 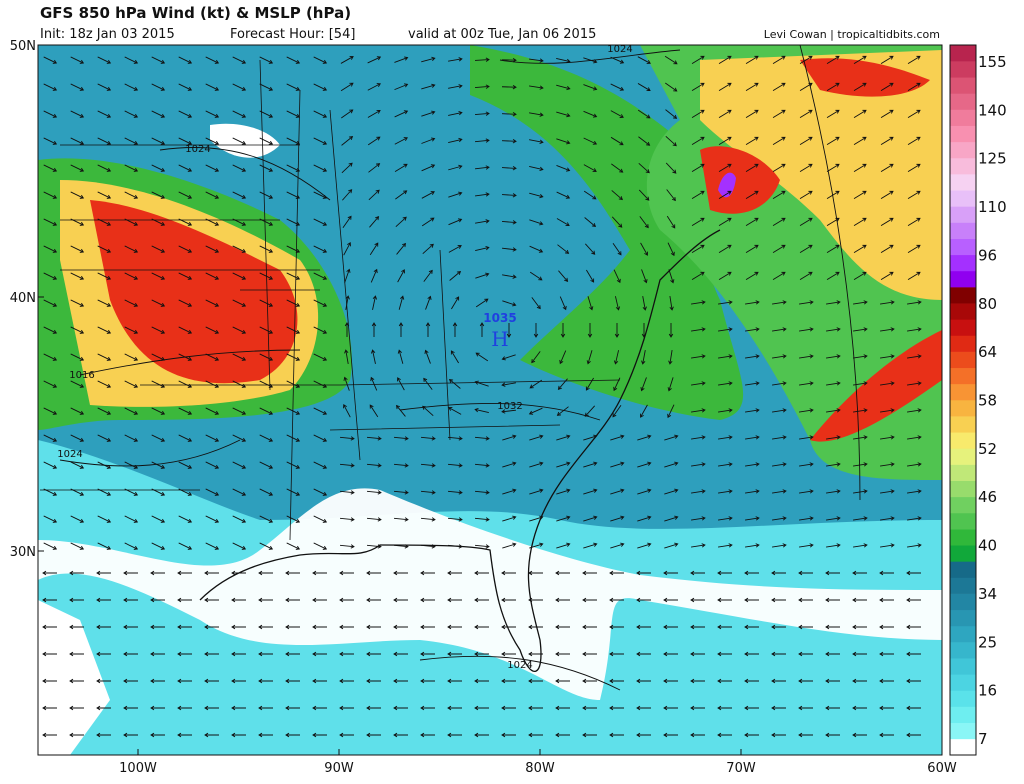 What do you see at coordinates (983, 739) in the screenshot?
I see `colorbar-label: 7` at bounding box center [983, 739].